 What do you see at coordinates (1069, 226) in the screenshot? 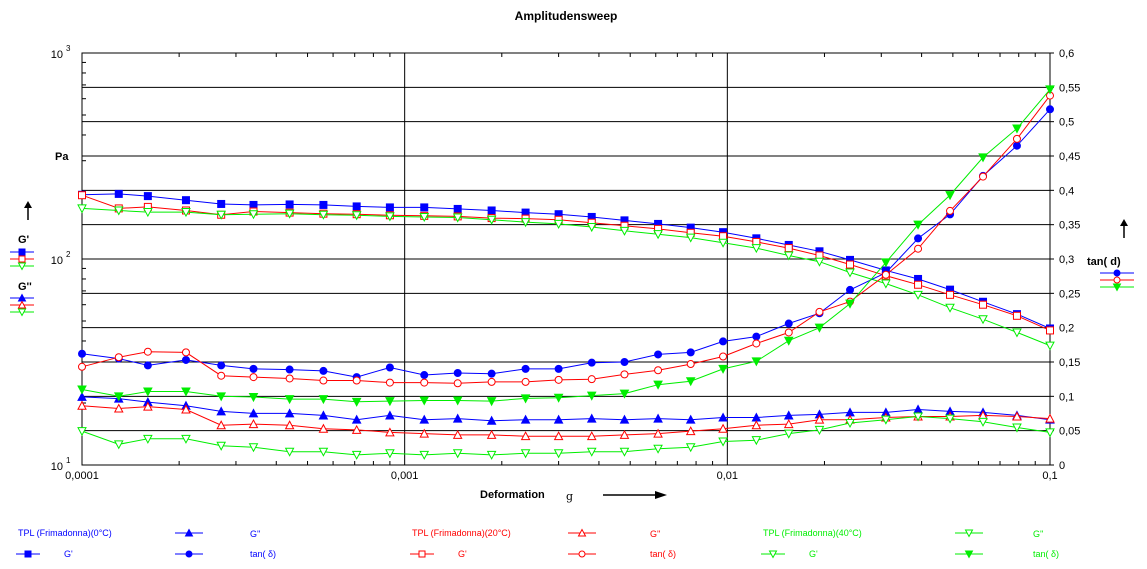
I see `y-right-tick-label: 0,35` at bounding box center [1069, 226].